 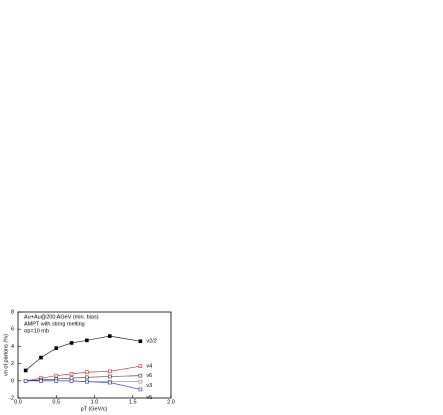 I want to click on series-label: v3, so click(x=149, y=386).